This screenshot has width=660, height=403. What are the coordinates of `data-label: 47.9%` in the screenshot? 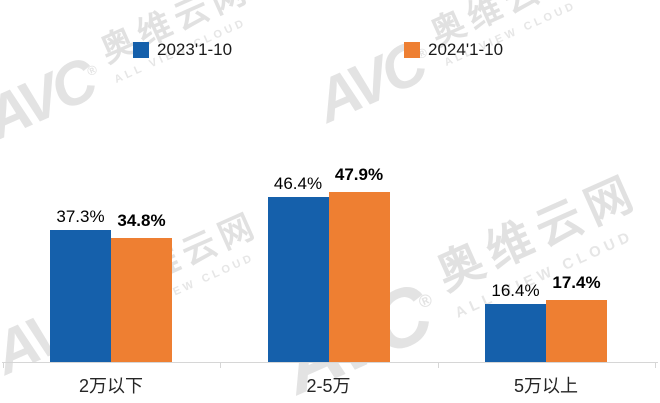 It's located at (359, 174).